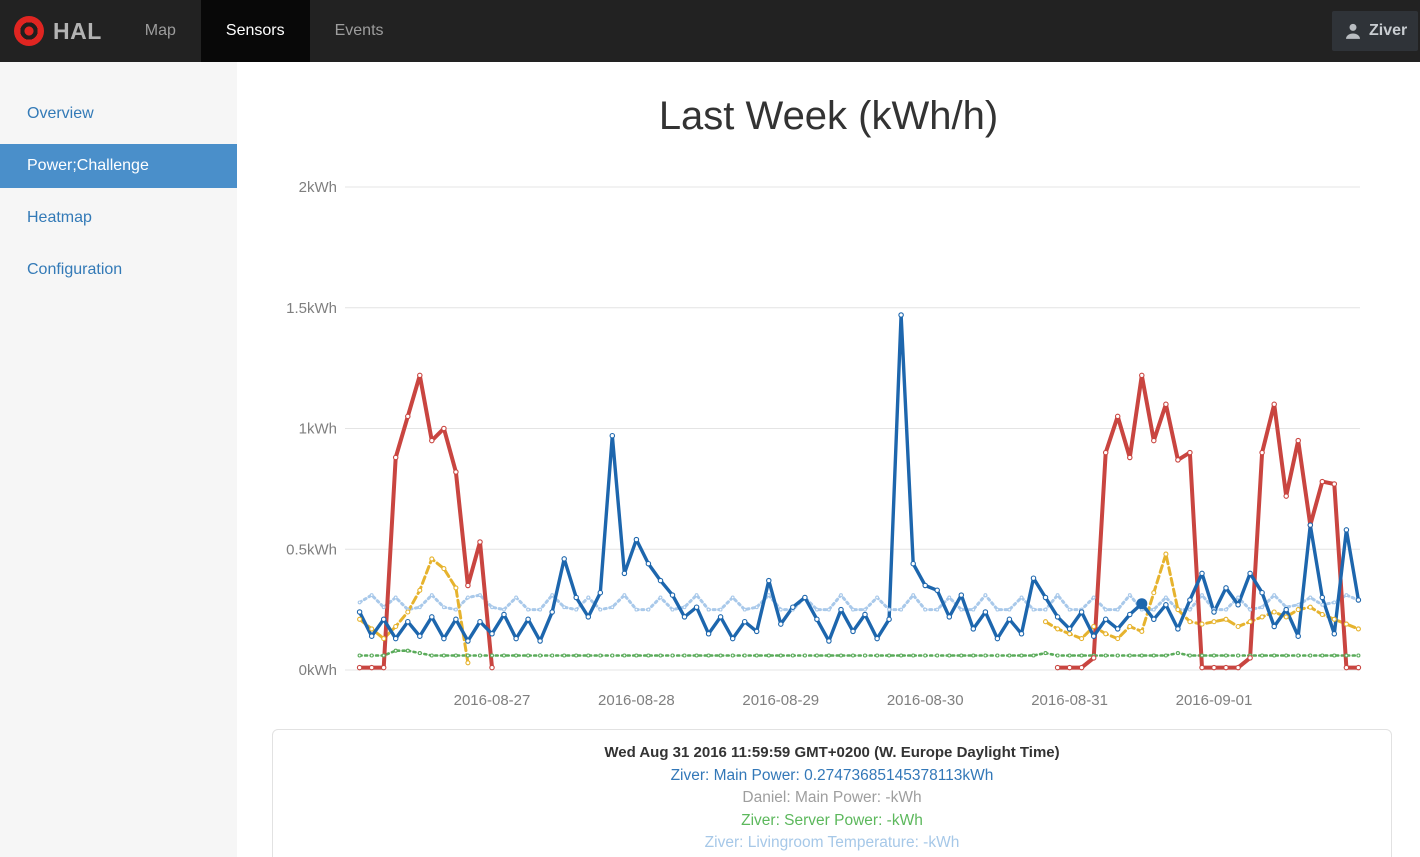 The width and height of the screenshot is (1420, 857). I want to click on target-logo-icon, so click(29, 31).